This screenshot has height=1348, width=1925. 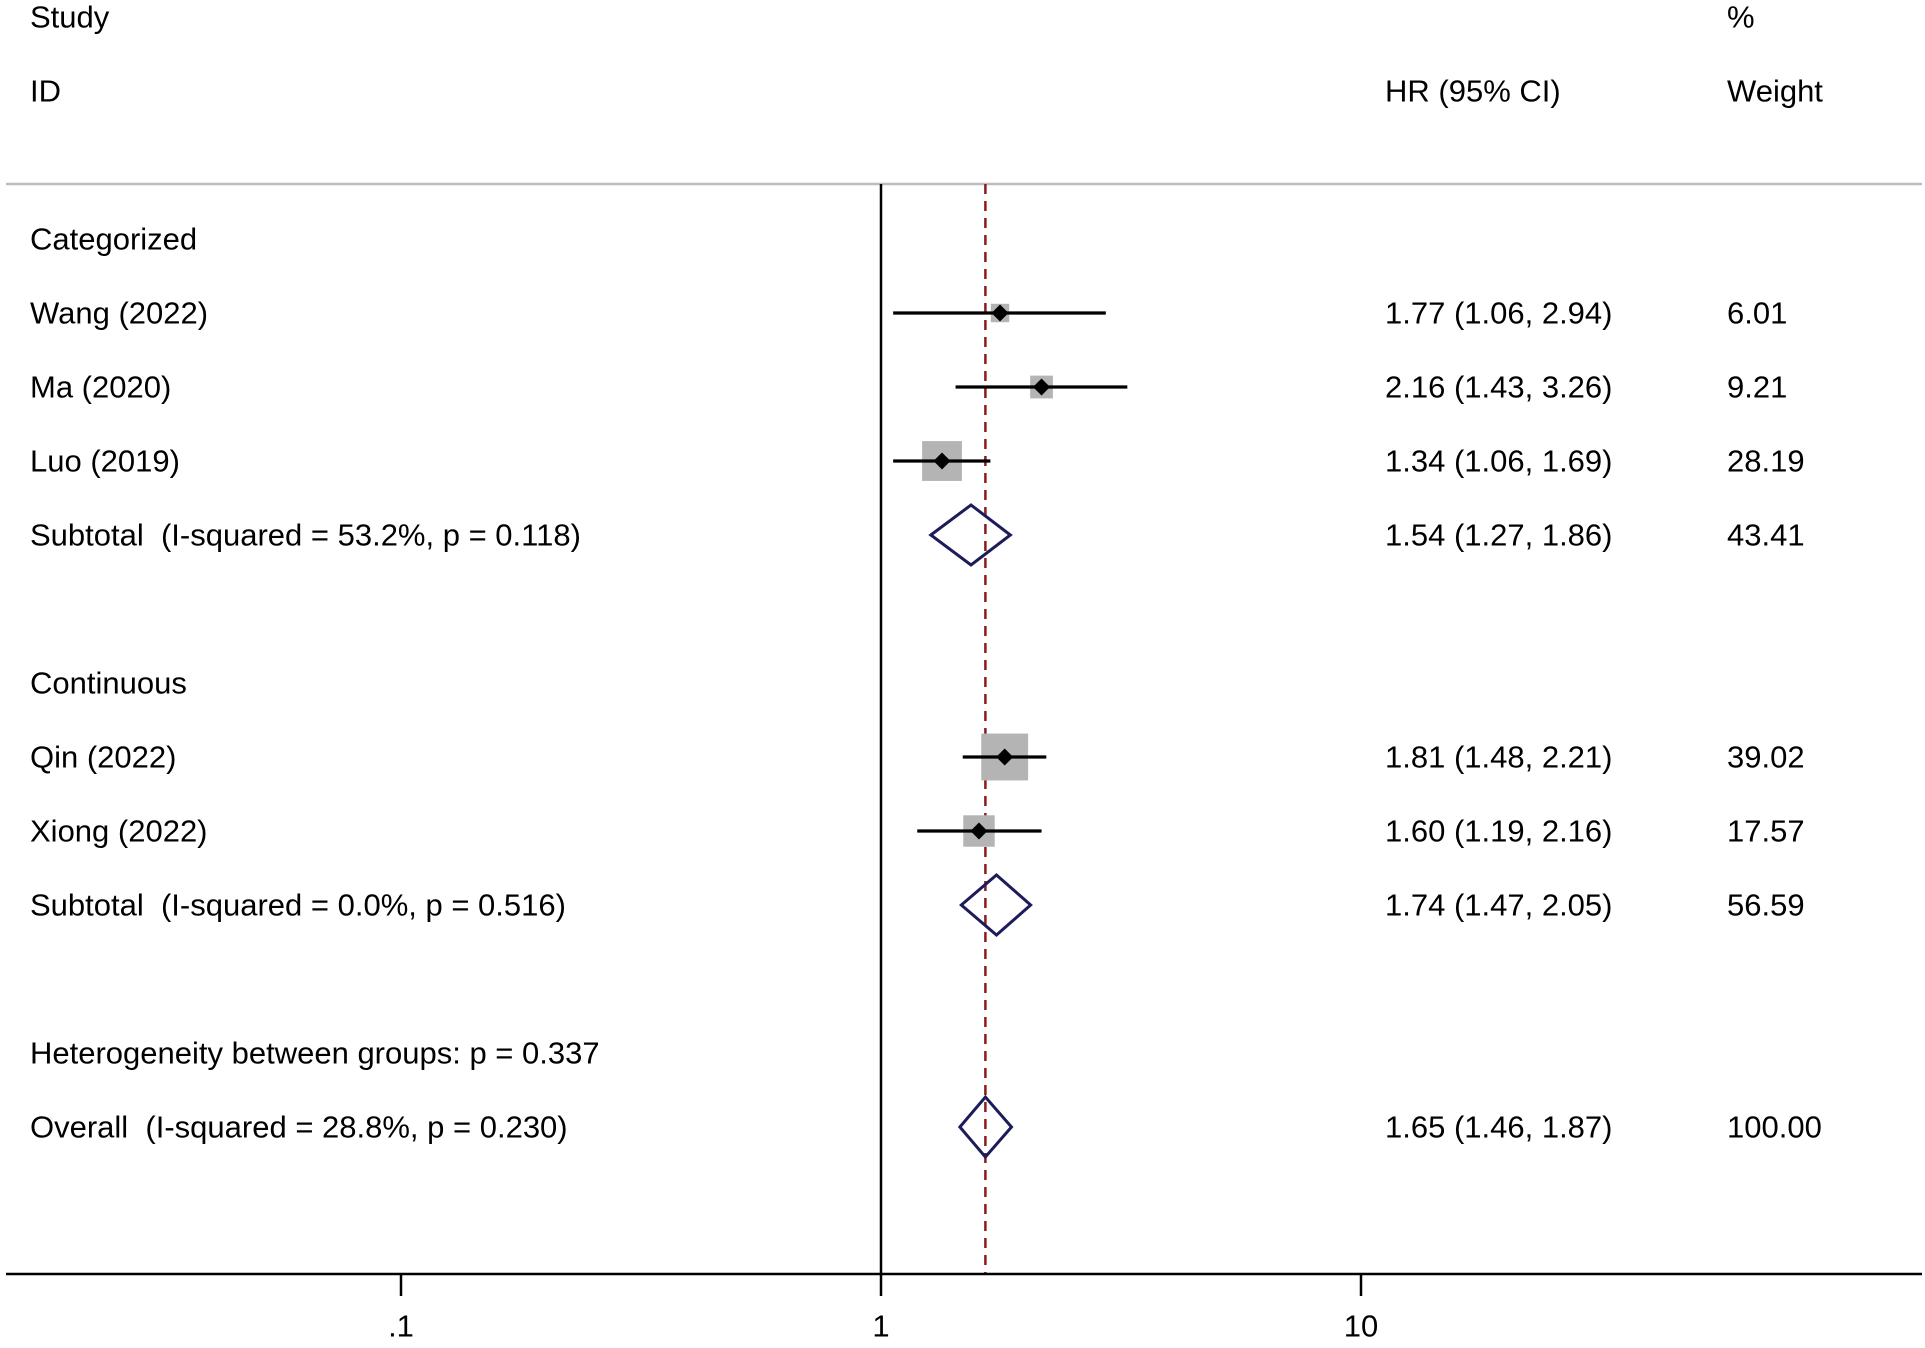 What do you see at coordinates (119, 313) in the screenshot?
I see `study-label: Wang (2022)` at bounding box center [119, 313].